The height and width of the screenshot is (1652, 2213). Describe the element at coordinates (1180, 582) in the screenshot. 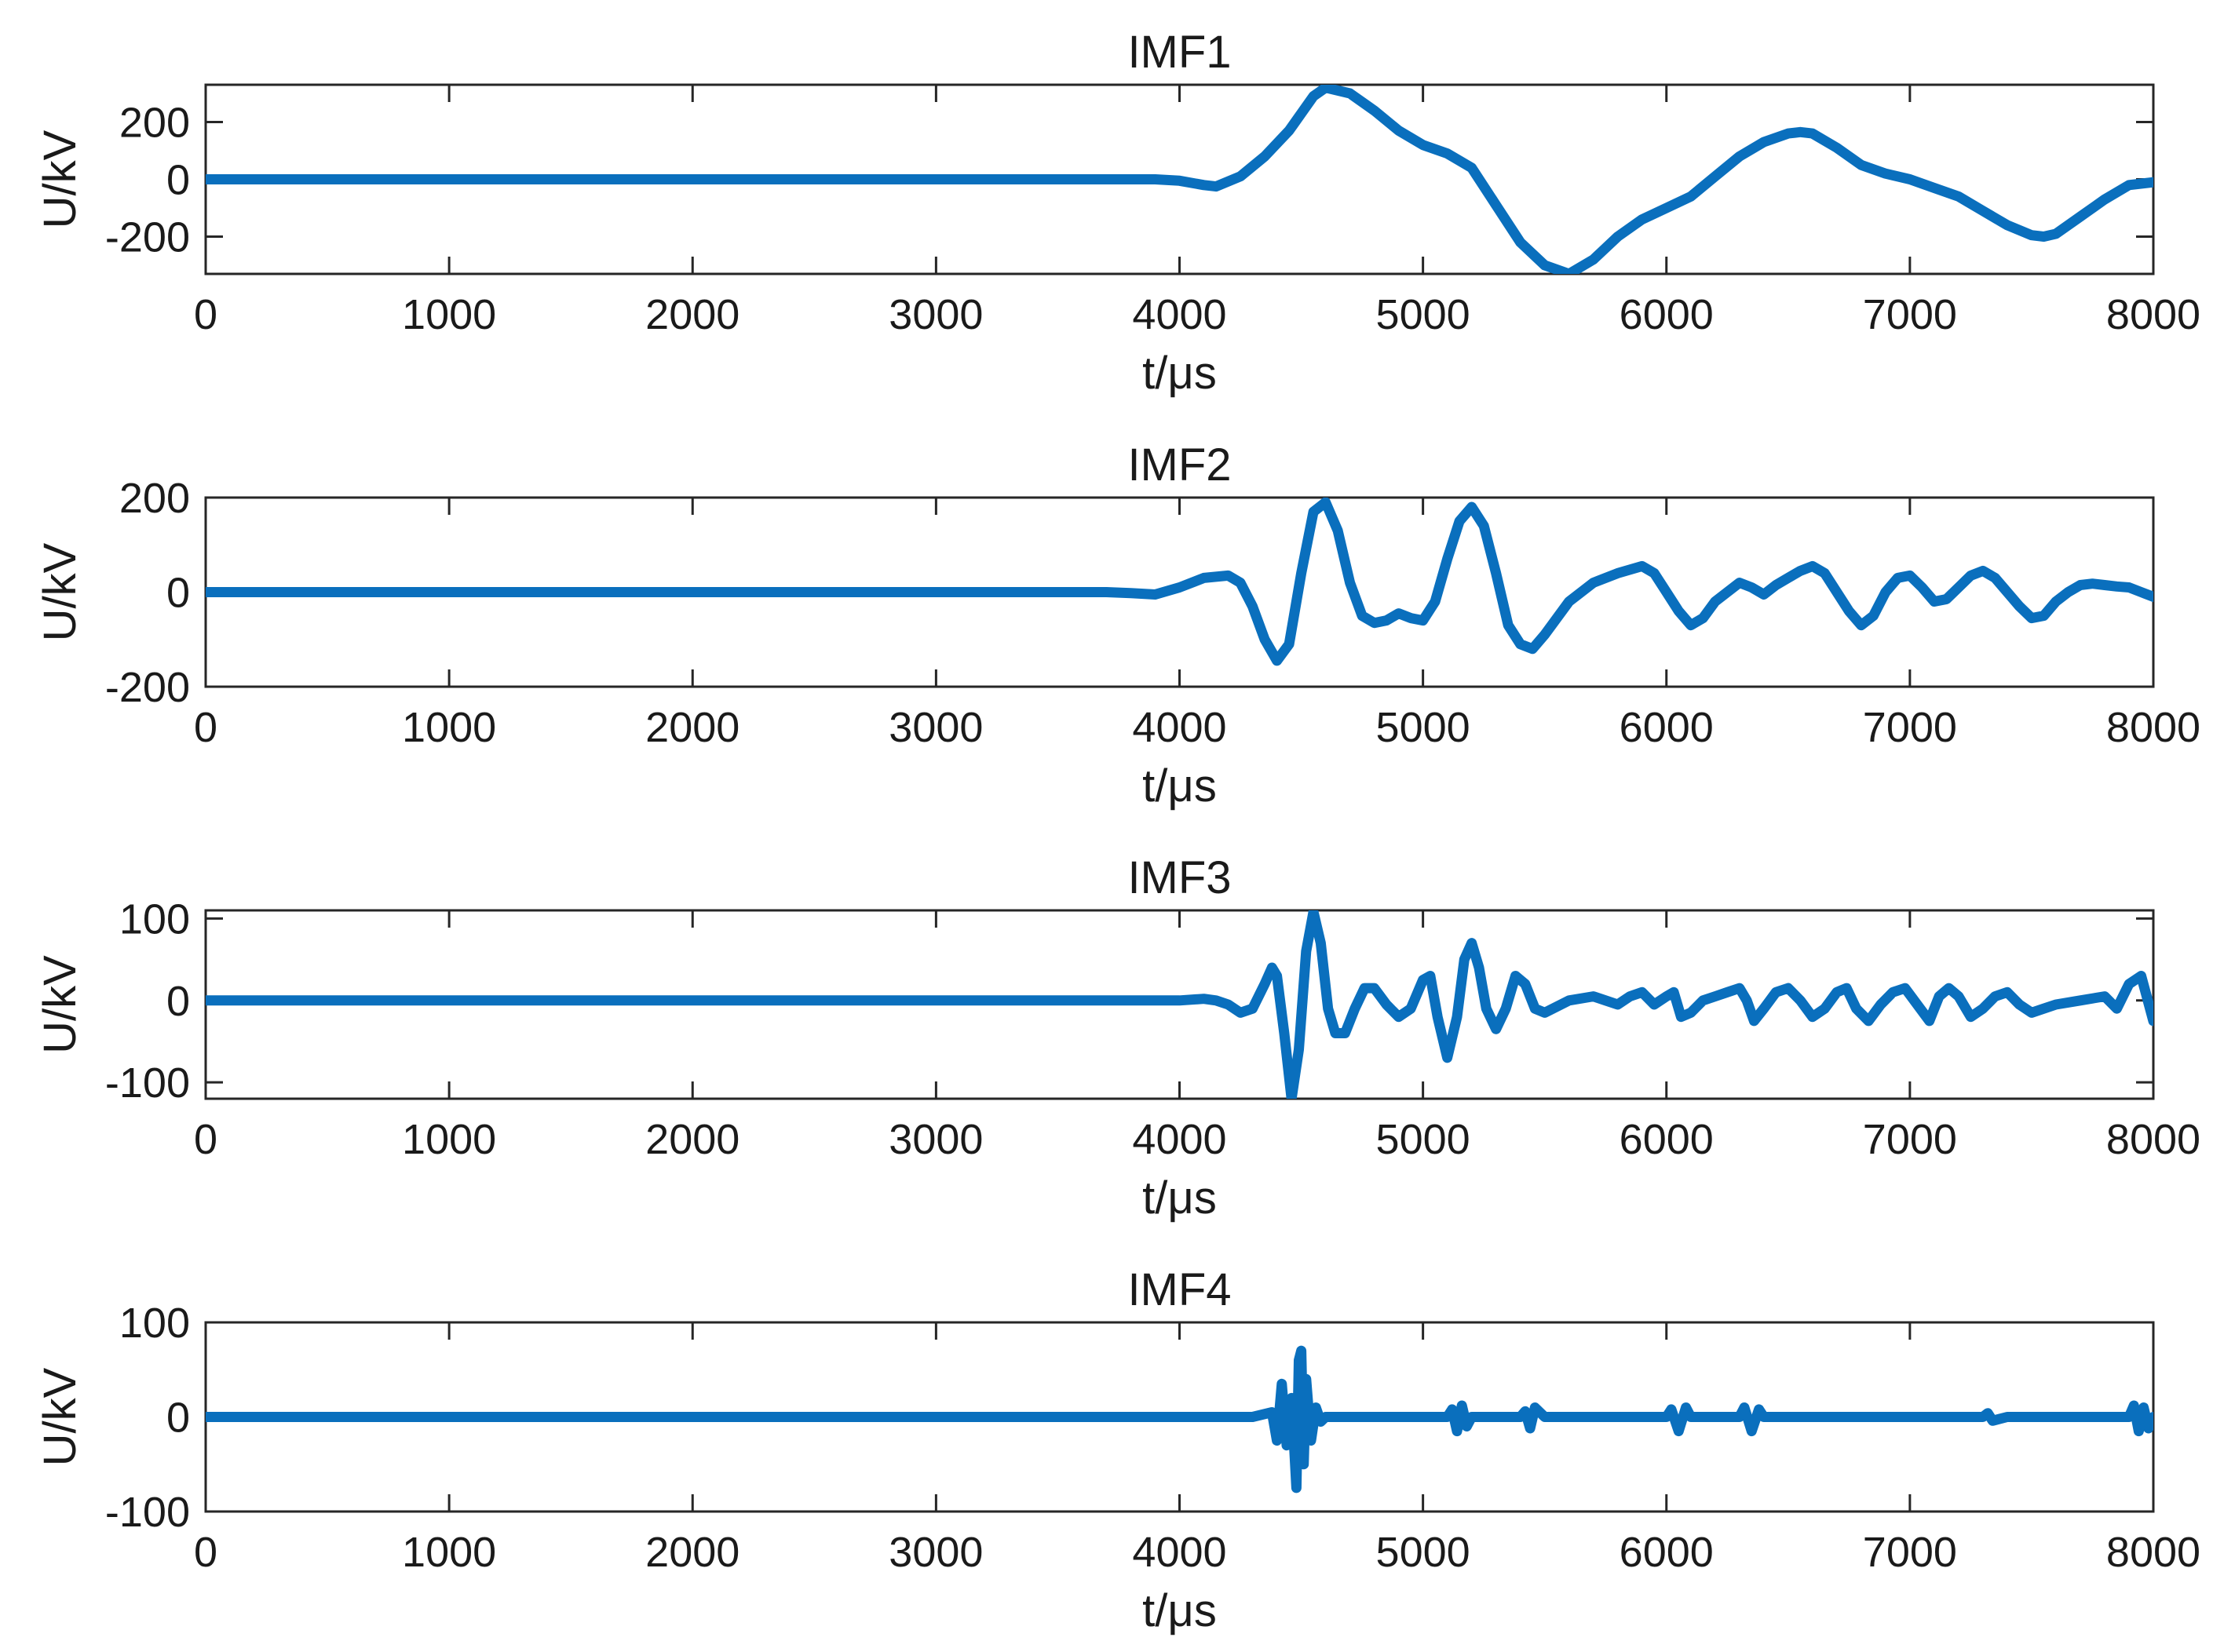

I see `series-line-IMF2` at that location.